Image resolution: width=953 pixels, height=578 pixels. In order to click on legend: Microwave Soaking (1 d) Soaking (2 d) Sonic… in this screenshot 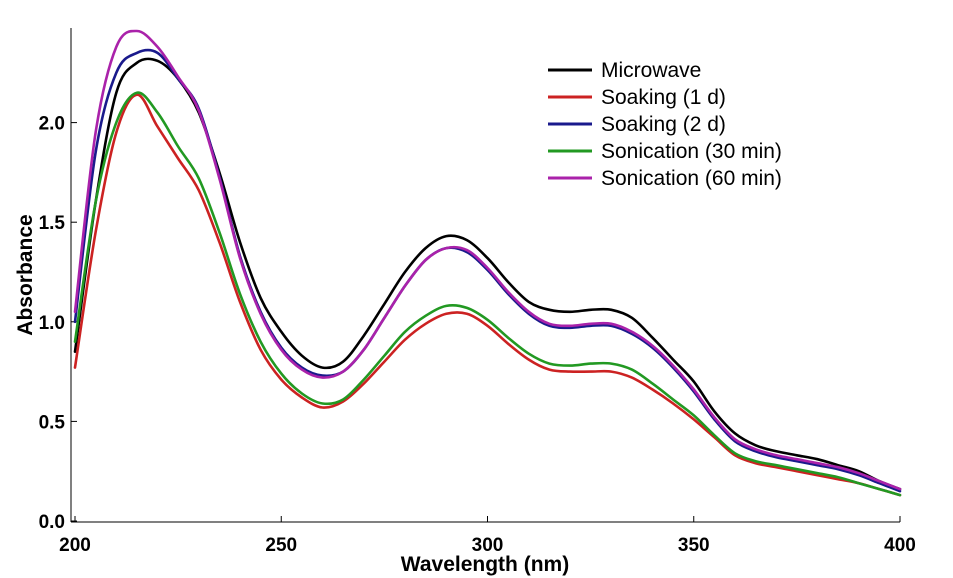, I will do `click(665, 124)`.